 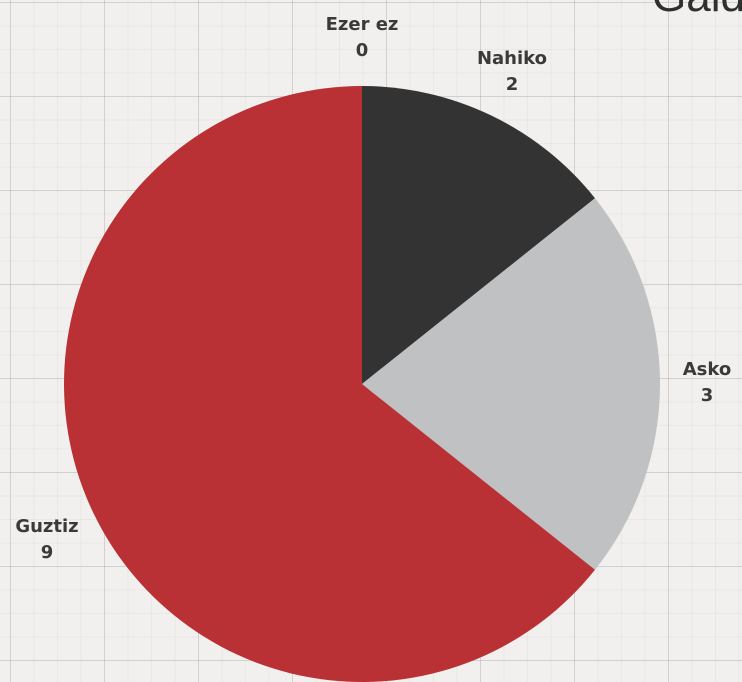 What do you see at coordinates (47, 552) in the screenshot?
I see `label-guztiz-value: 9` at bounding box center [47, 552].